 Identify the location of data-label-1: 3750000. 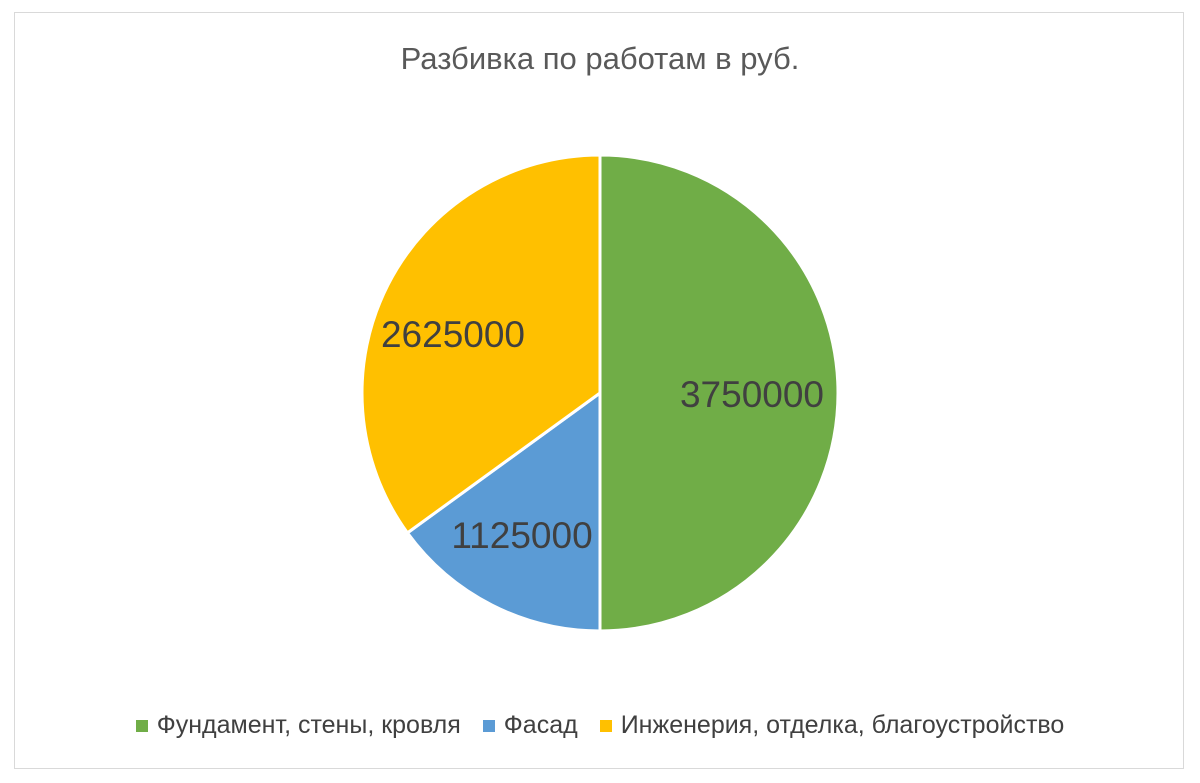
(752, 394).